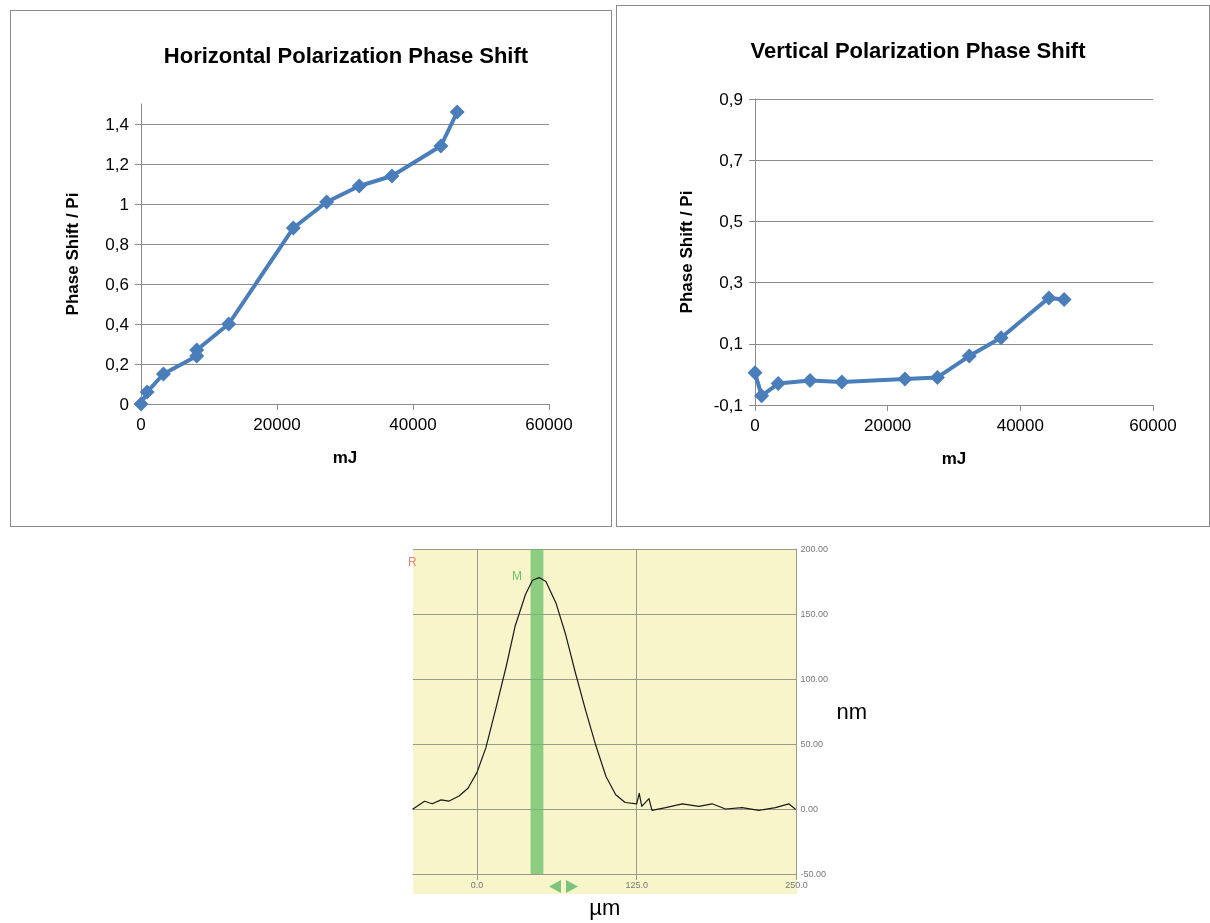 The image size is (1210, 923). Describe the element at coordinates (517, 576) in the screenshot. I see `annotation: M` at that location.